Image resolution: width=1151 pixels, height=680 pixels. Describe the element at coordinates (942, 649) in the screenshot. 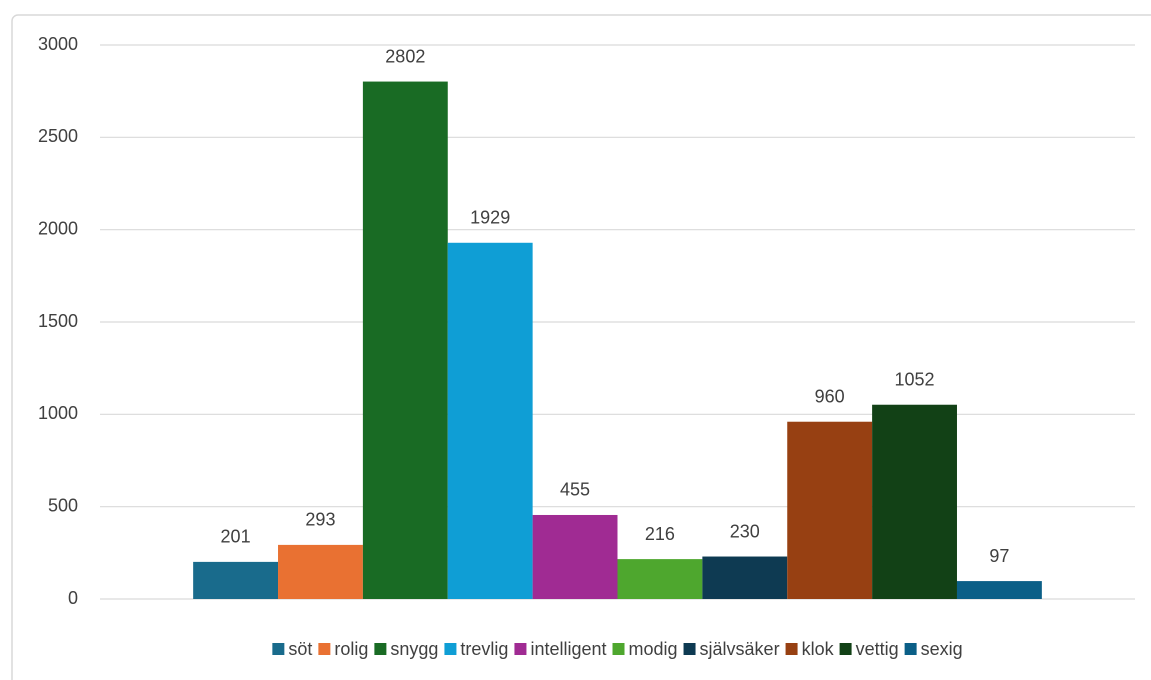

I see `legend-label: sexig` at that location.